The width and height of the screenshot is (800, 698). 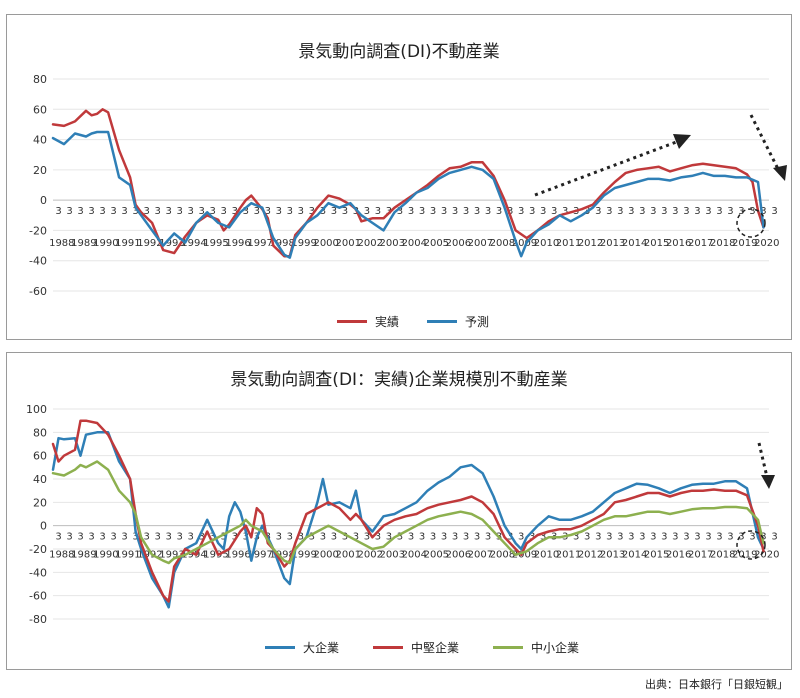 What do you see at coordinates (149, 243) in the screenshot?
I see `x-year-label: 1992` at bounding box center [149, 243].